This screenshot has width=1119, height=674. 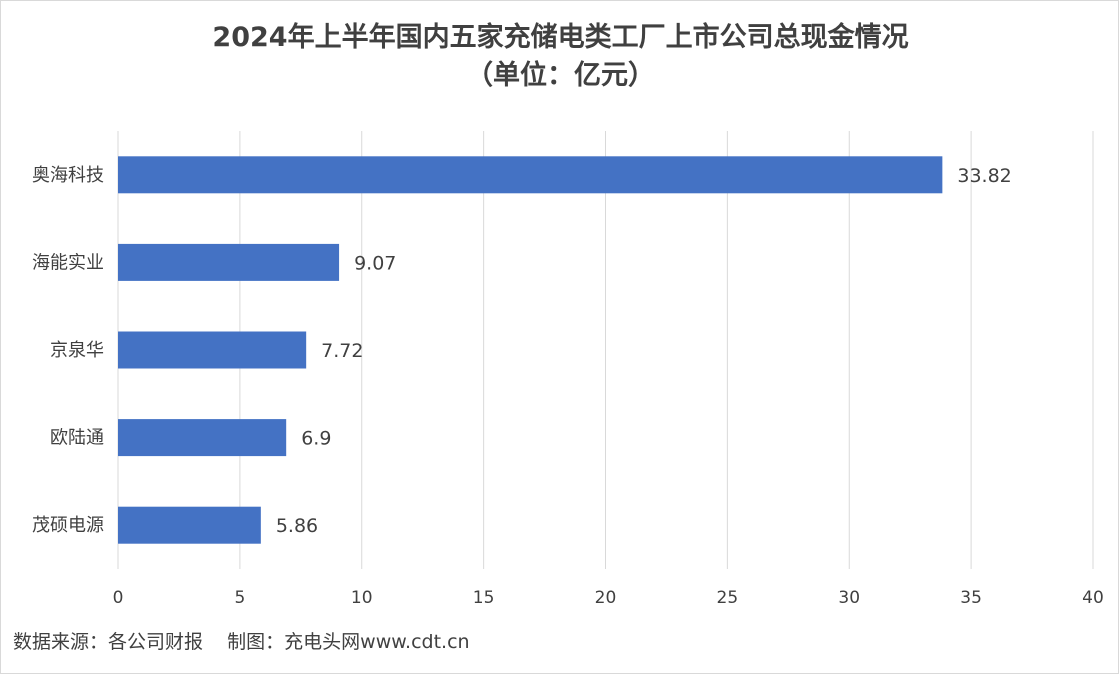 What do you see at coordinates (68, 262) in the screenshot?
I see `category-label: 海能实业` at bounding box center [68, 262].